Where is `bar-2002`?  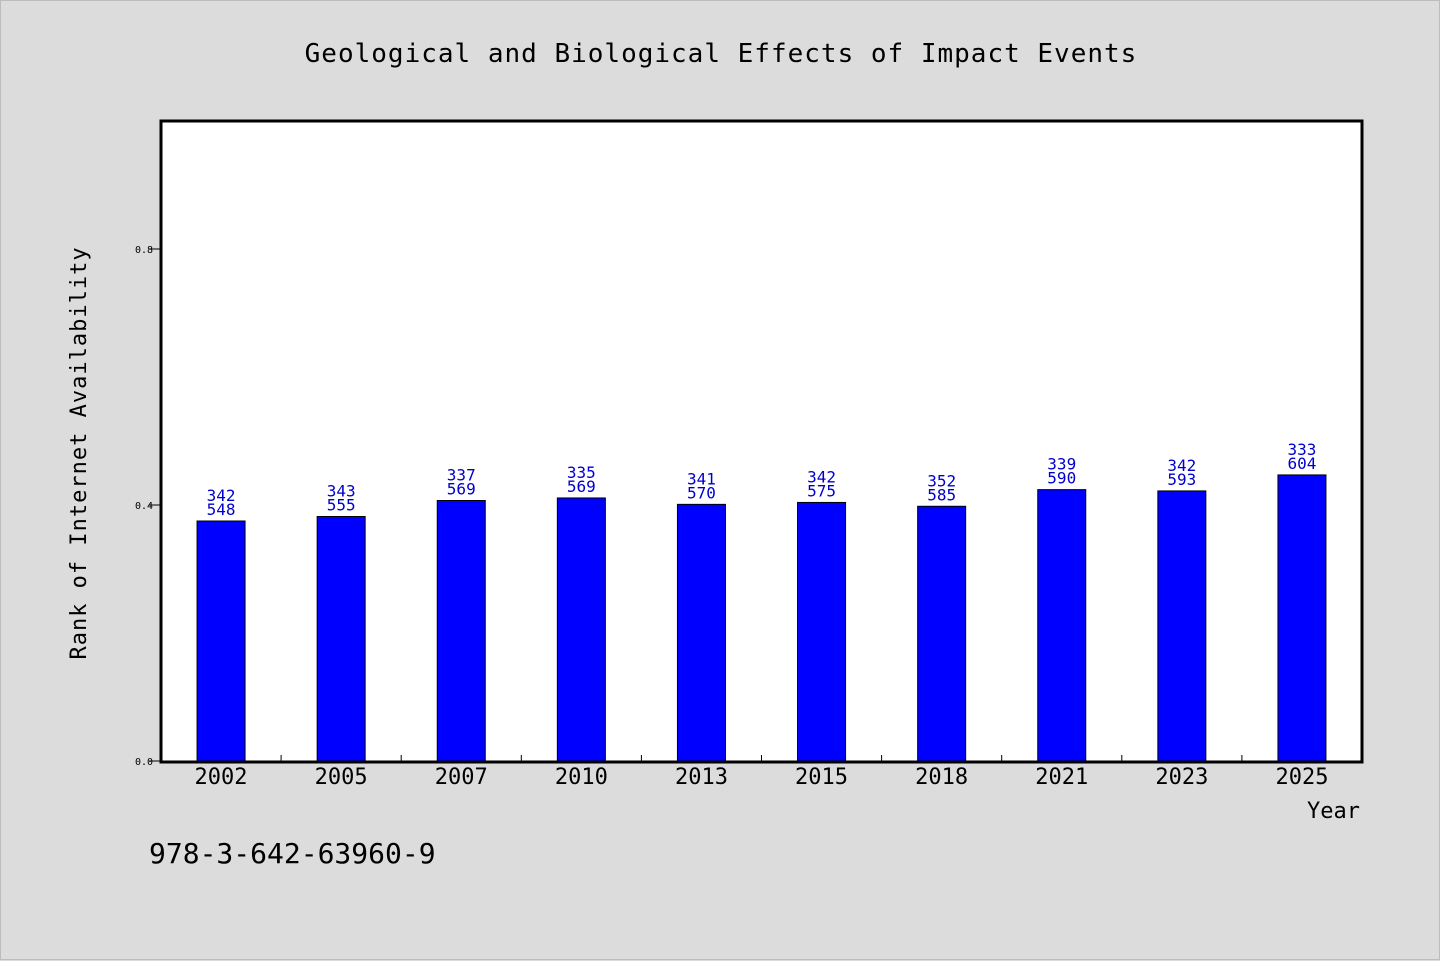
bar-2002 is located at coordinates (221, 641).